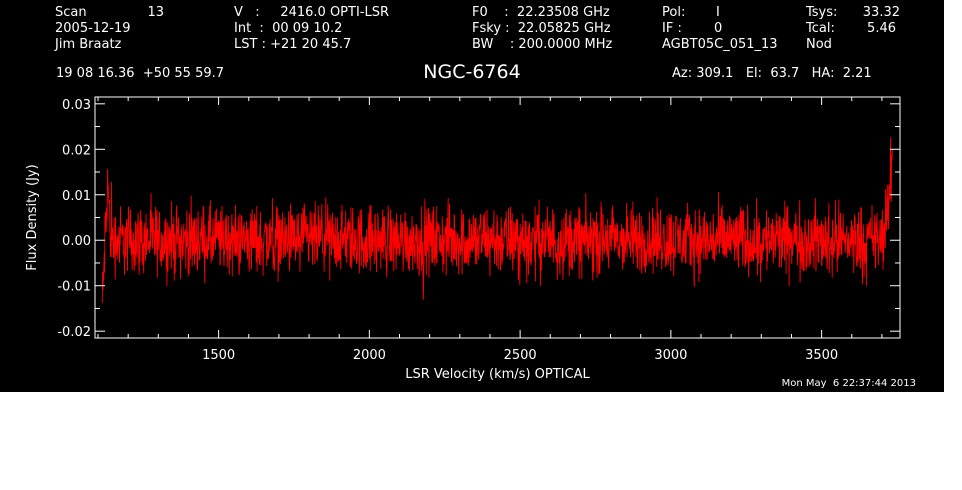  Describe the element at coordinates (288, 28) in the screenshot. I see `integration-line: Int : 00 09 10.2` at that location.